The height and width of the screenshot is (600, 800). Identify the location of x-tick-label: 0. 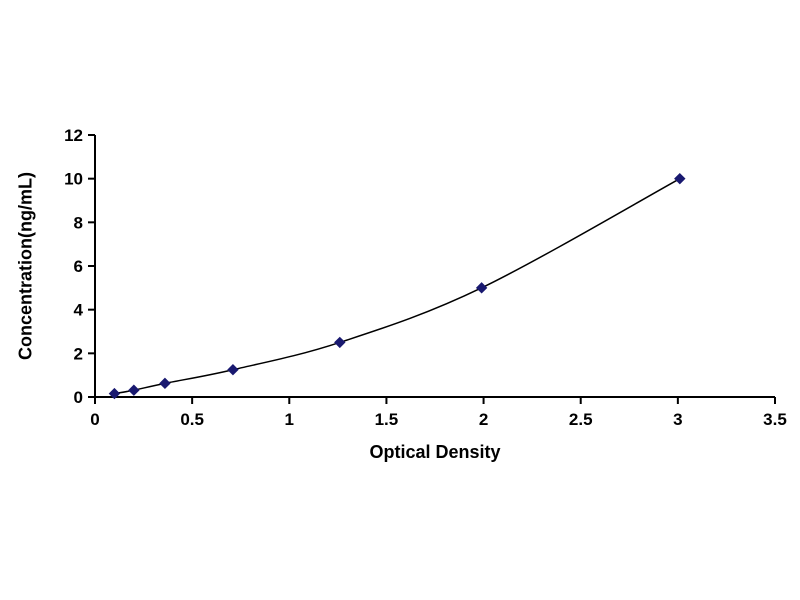
(94, 419).